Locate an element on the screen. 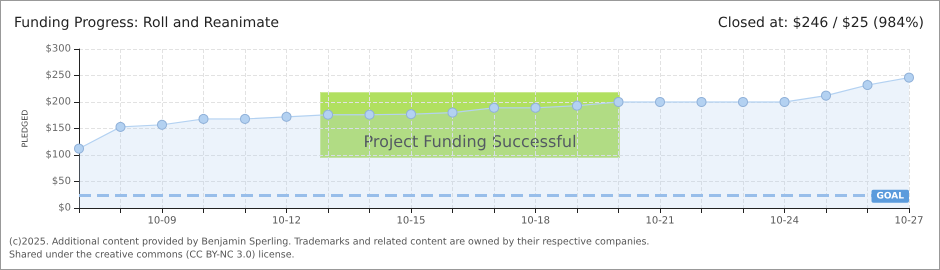 This screenshot has height=270, width=940. y-tick-label: $250 is located at coordinates (58, 75).